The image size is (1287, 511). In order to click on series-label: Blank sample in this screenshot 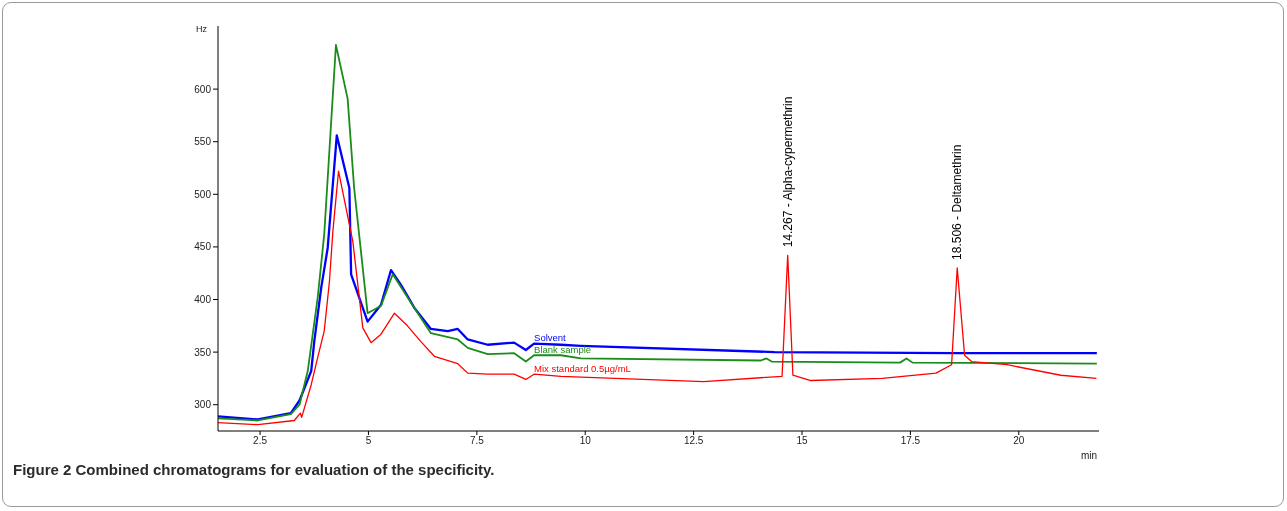, I will do `click(563, 349)`.